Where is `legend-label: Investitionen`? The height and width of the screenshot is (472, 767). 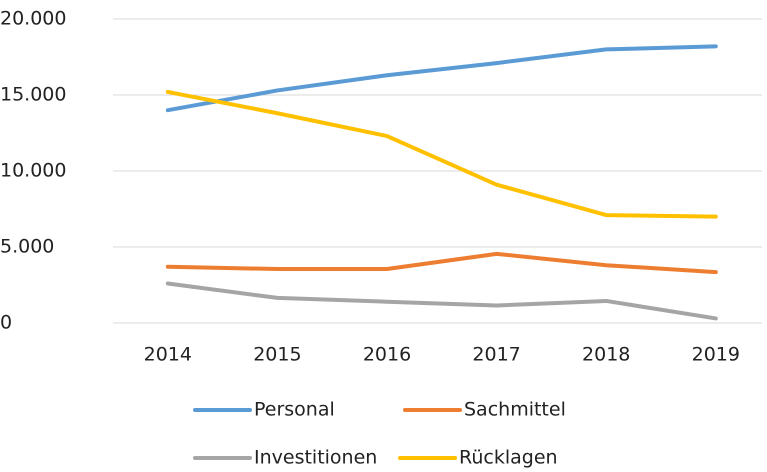 legend-label: Investitionen is located at coordinates (315, 458).